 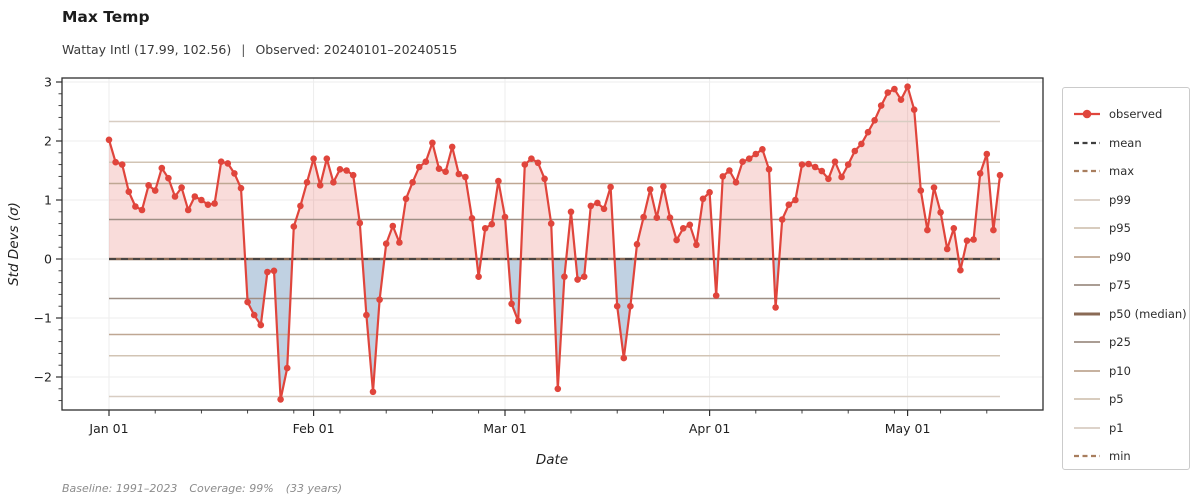 What do you see at coordinates (1120, 256) in the screenshot?
I see `legend-label: p90` at bounding box center [1120, 256].